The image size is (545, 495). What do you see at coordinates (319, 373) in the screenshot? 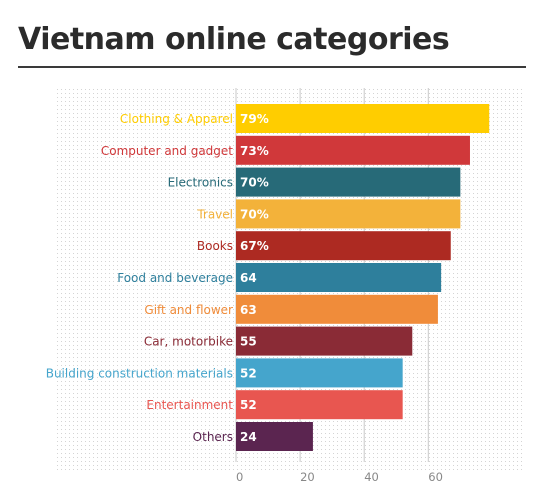
I see `bar-building-construction-materials` at bounding box center [319, 373].